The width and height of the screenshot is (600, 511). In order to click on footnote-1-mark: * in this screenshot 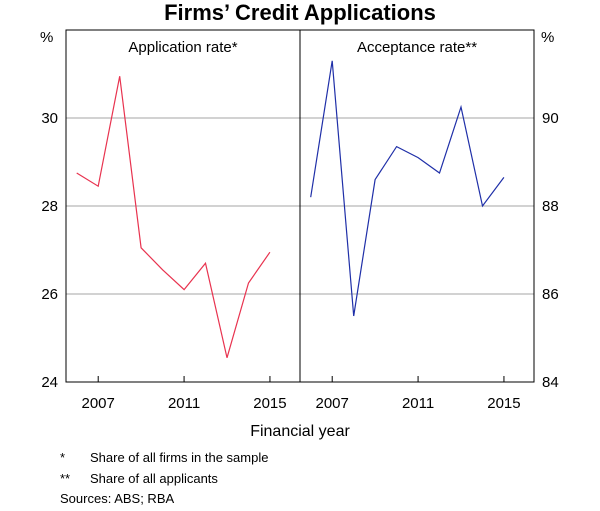, I will do `click(63, 457)`.